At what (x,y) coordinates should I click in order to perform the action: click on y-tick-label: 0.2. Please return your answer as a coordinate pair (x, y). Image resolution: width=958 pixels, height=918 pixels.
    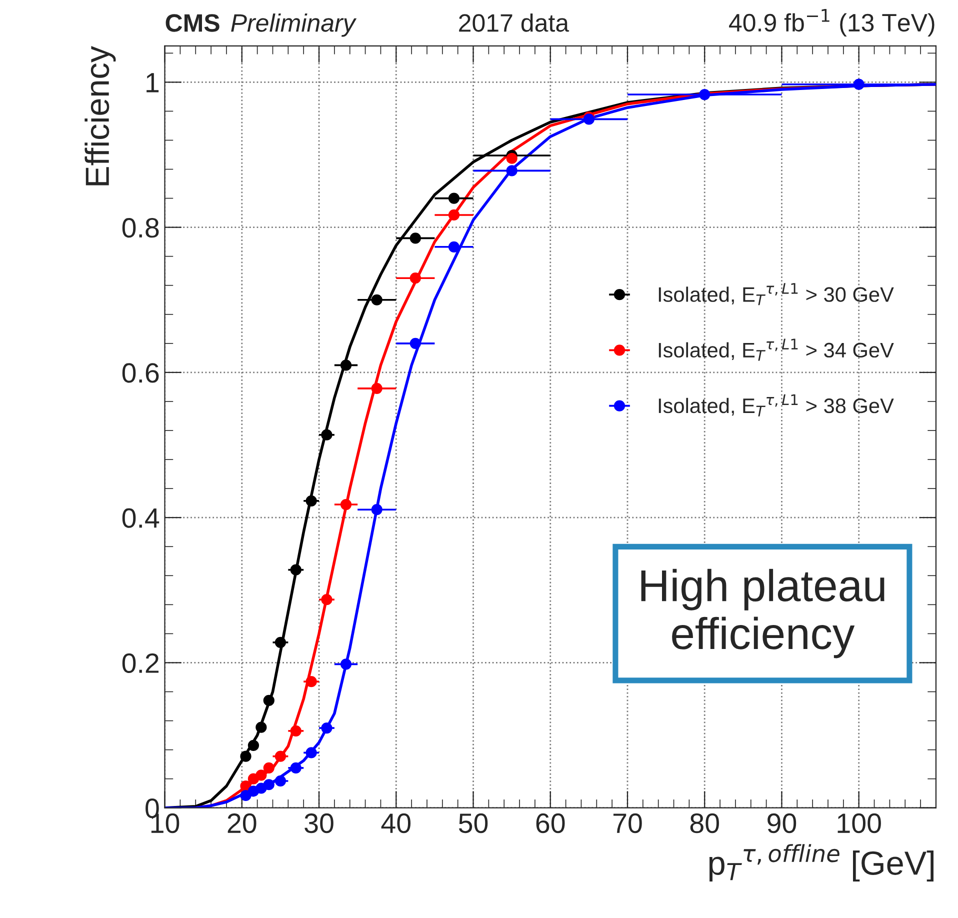
    Looking at the image, I should click on (140, 663).